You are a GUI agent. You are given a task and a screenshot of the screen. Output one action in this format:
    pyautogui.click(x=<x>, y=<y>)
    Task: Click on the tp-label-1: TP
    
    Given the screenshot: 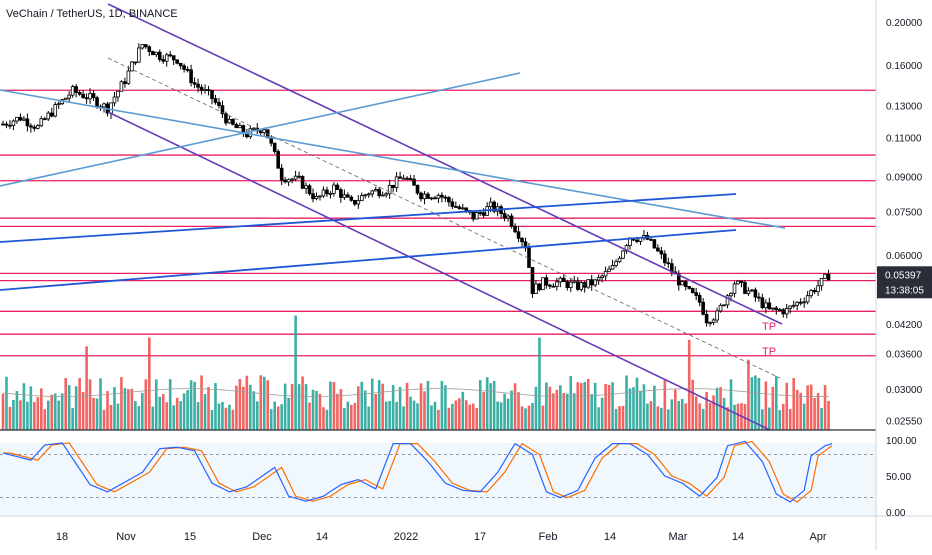 What is the action you would take?
    pyautogui.click(x=769, y=327)
    